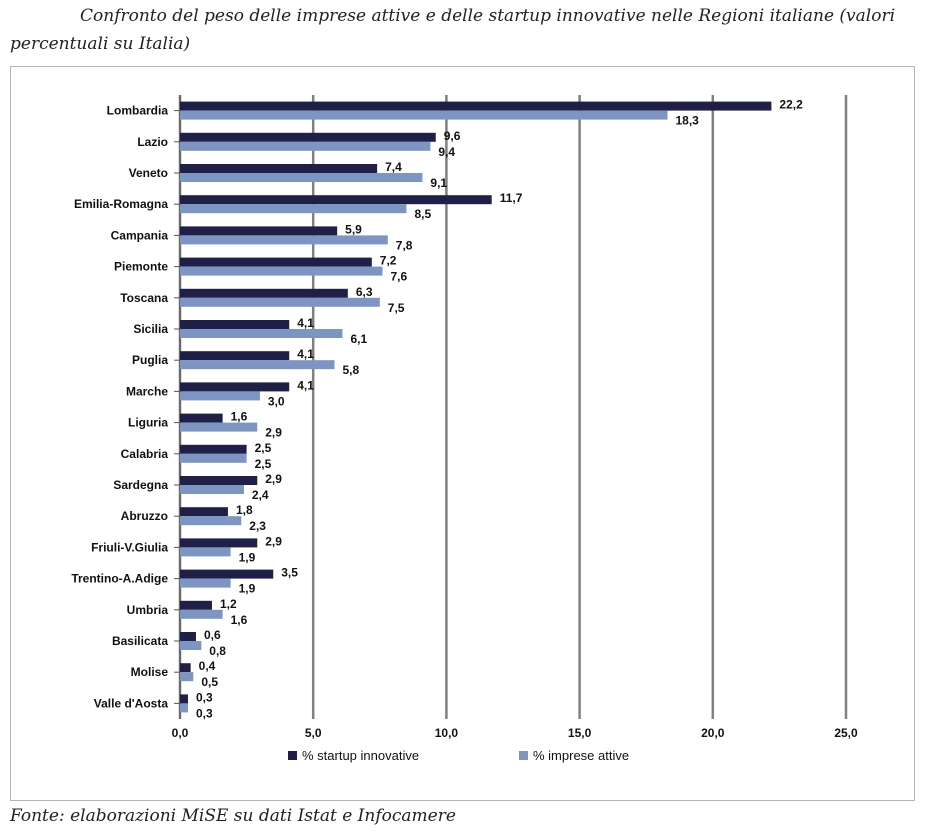 The width and height of the screenshot is (927, 833). Describe the element at coordinates (144, 298) in the screenshot. I see `category-label: Toscana` at that location.